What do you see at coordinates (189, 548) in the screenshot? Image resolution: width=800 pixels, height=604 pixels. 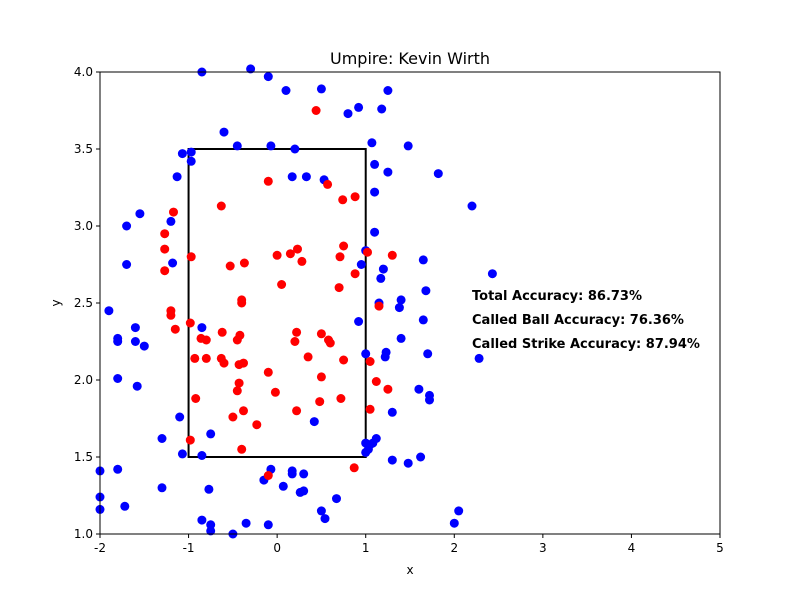 I see `x-tick-label: -1` at bounding box center [189, 548].